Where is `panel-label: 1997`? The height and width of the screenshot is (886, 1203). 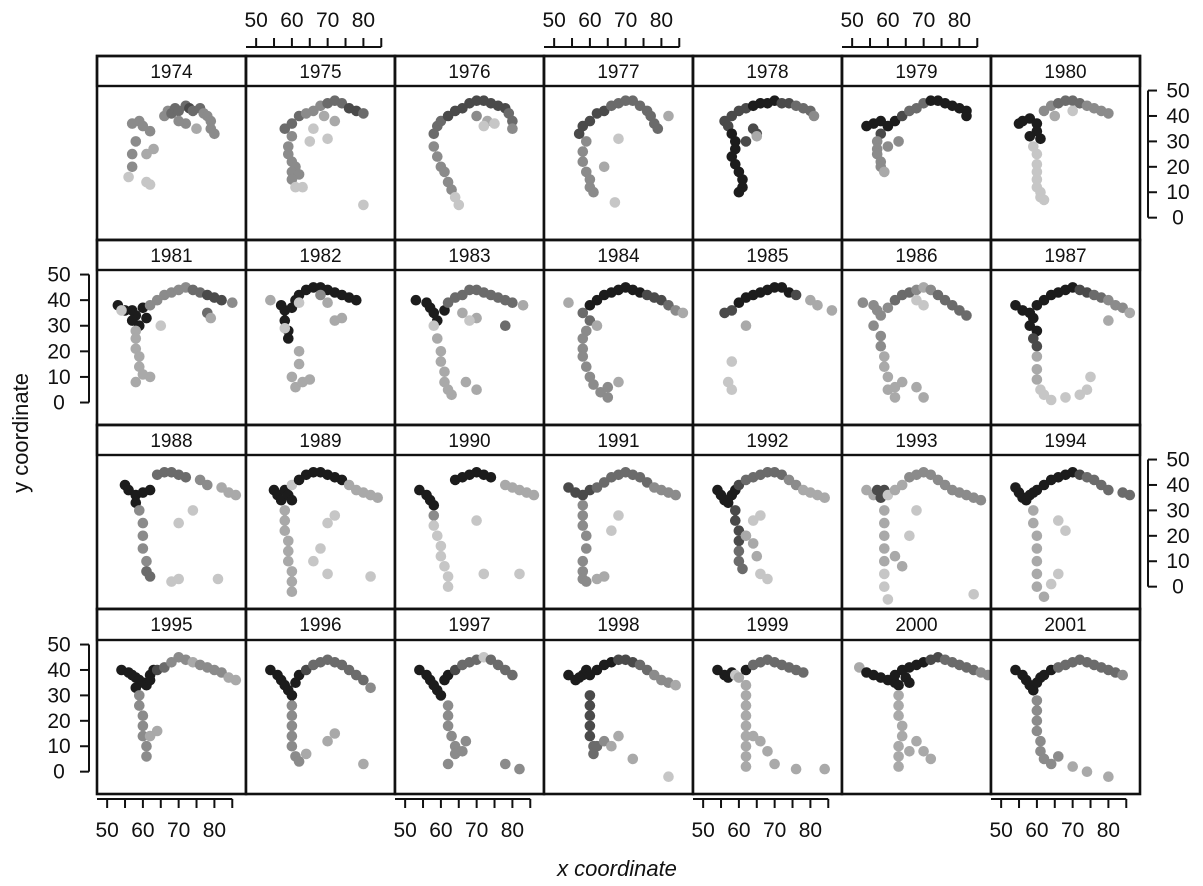 panel-label: 1997 is located at coordinates (469, 625).